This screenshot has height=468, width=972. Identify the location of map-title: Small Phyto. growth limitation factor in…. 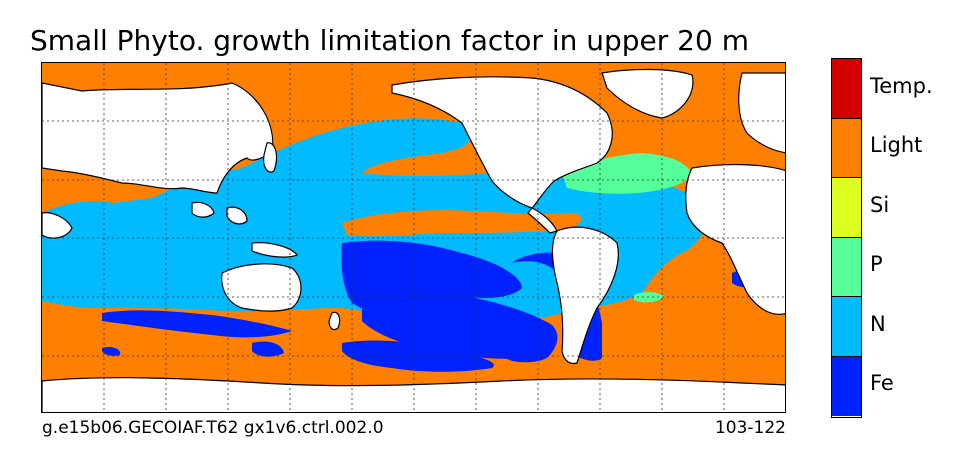
(389, 40).